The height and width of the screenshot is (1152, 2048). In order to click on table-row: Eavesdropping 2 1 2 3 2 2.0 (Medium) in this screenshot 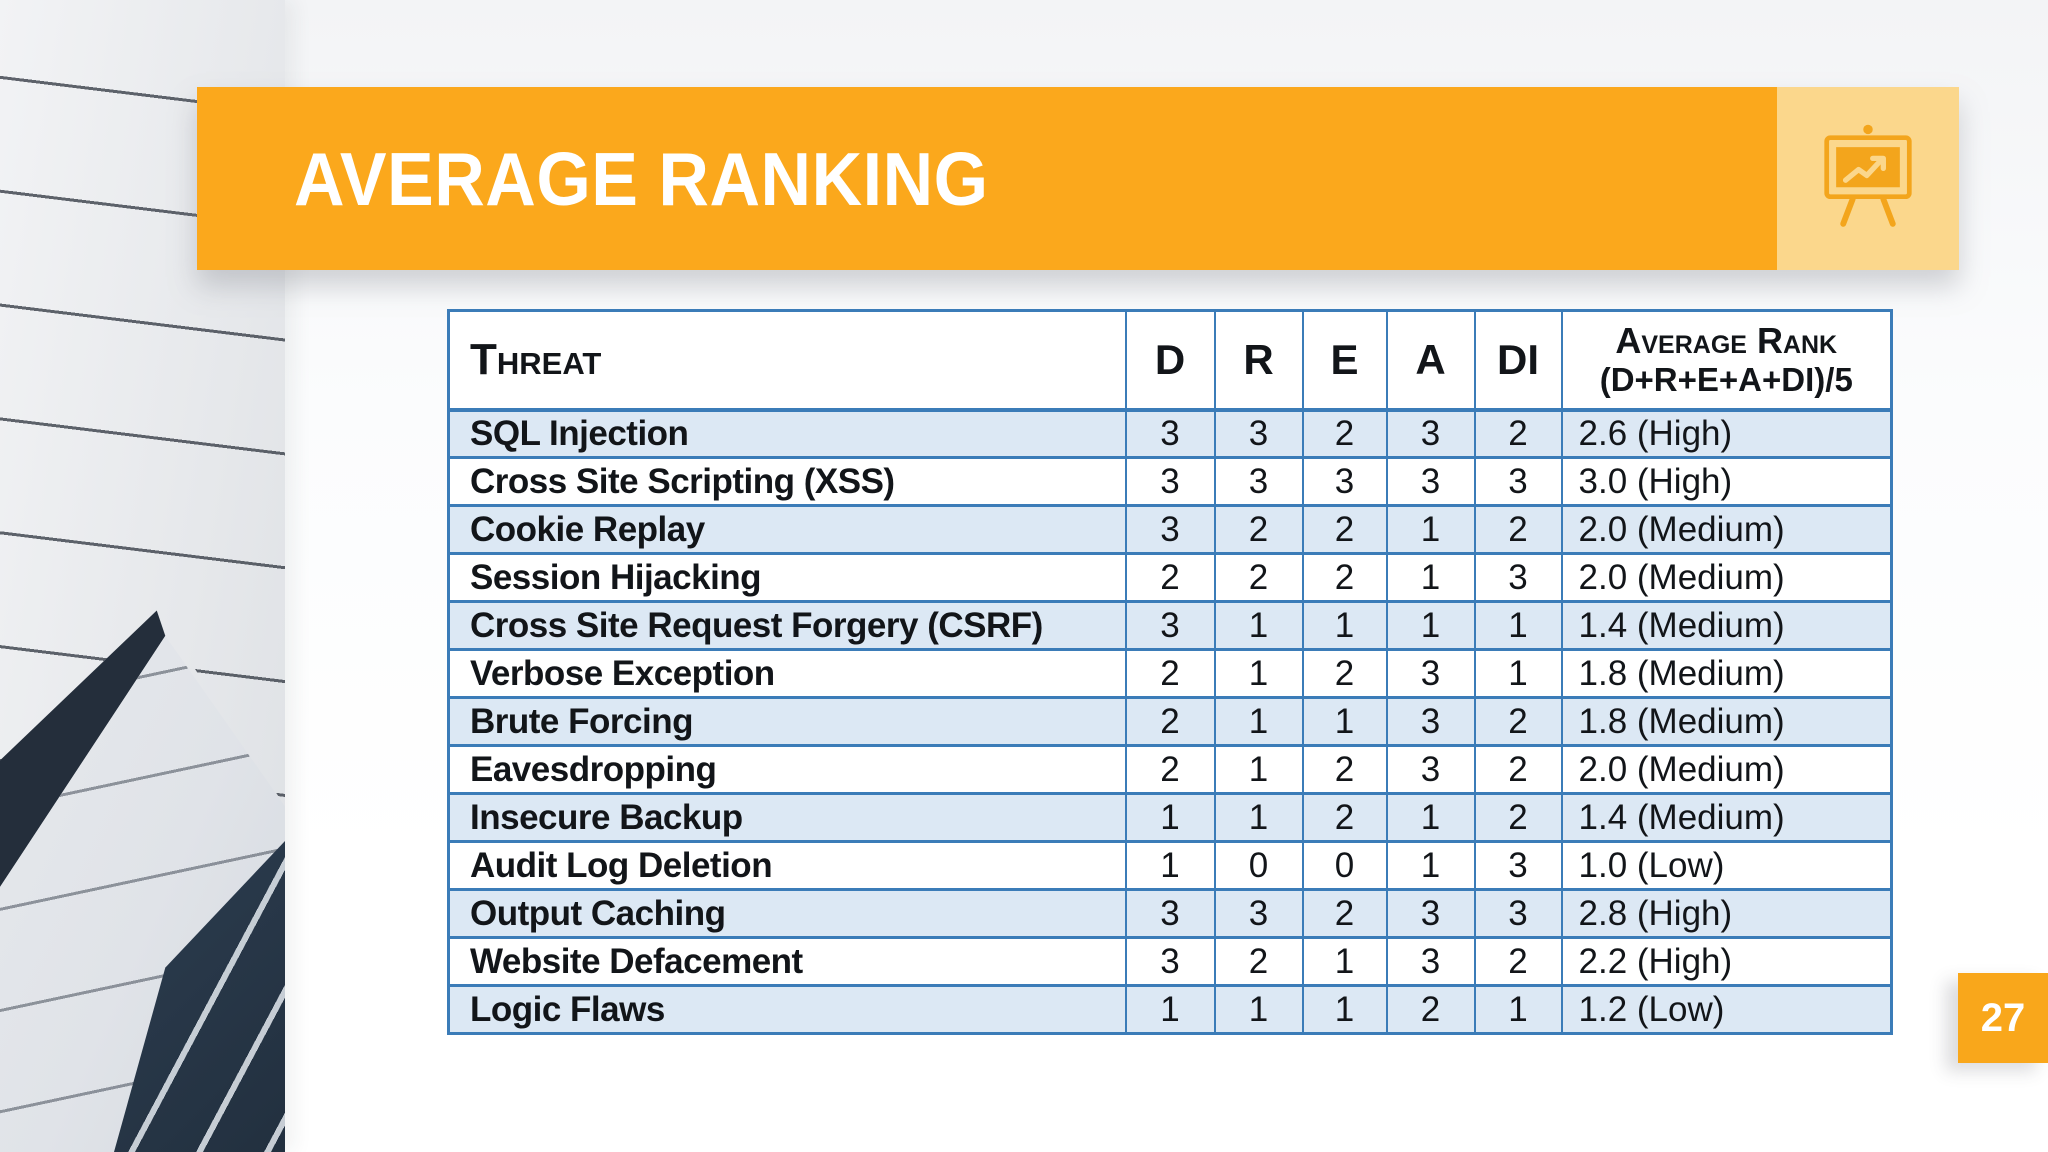, I will do `click(1170, 769)`.